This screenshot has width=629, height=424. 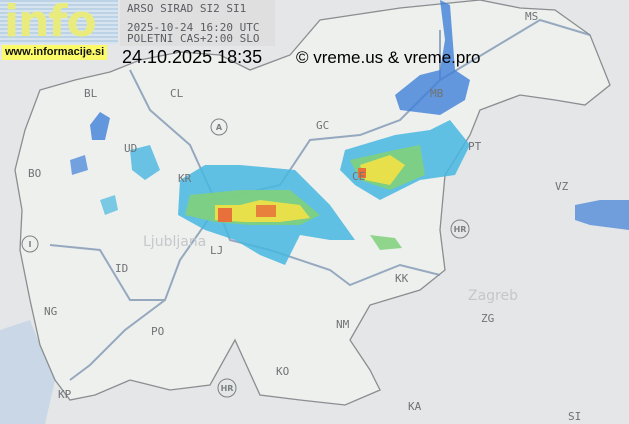 What do you see at coordinates (574, 416) in the screenshot?
I see `svg-text: SI` at bounding box center [574, 416].